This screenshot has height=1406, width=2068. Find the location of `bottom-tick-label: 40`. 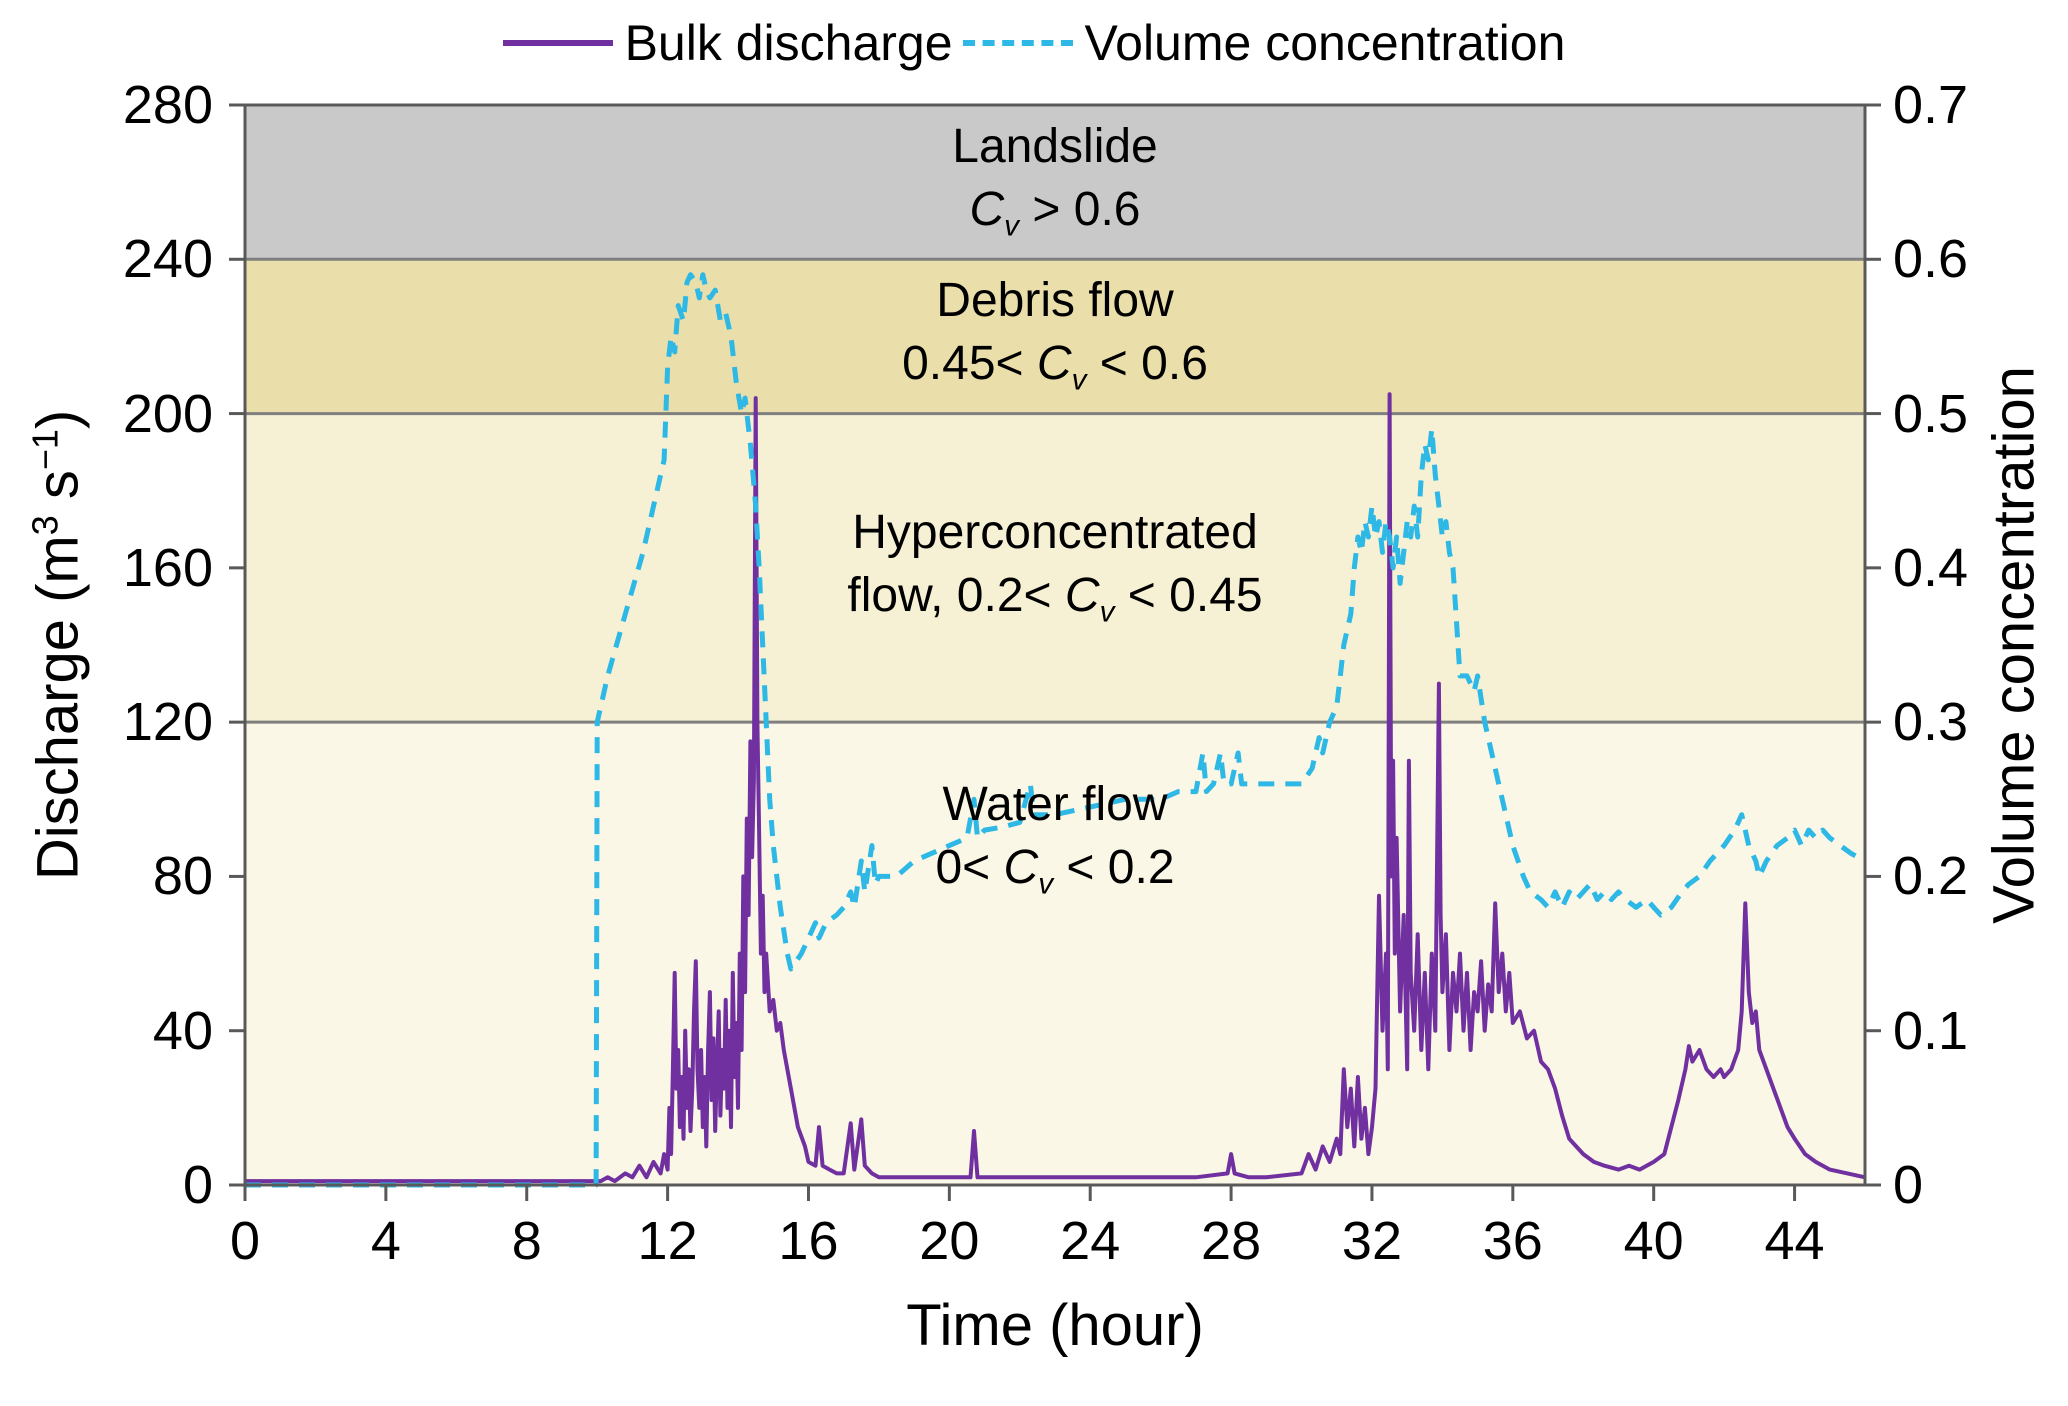

bottom-tick-label: 40 is located at coordinates (1653, 1241).